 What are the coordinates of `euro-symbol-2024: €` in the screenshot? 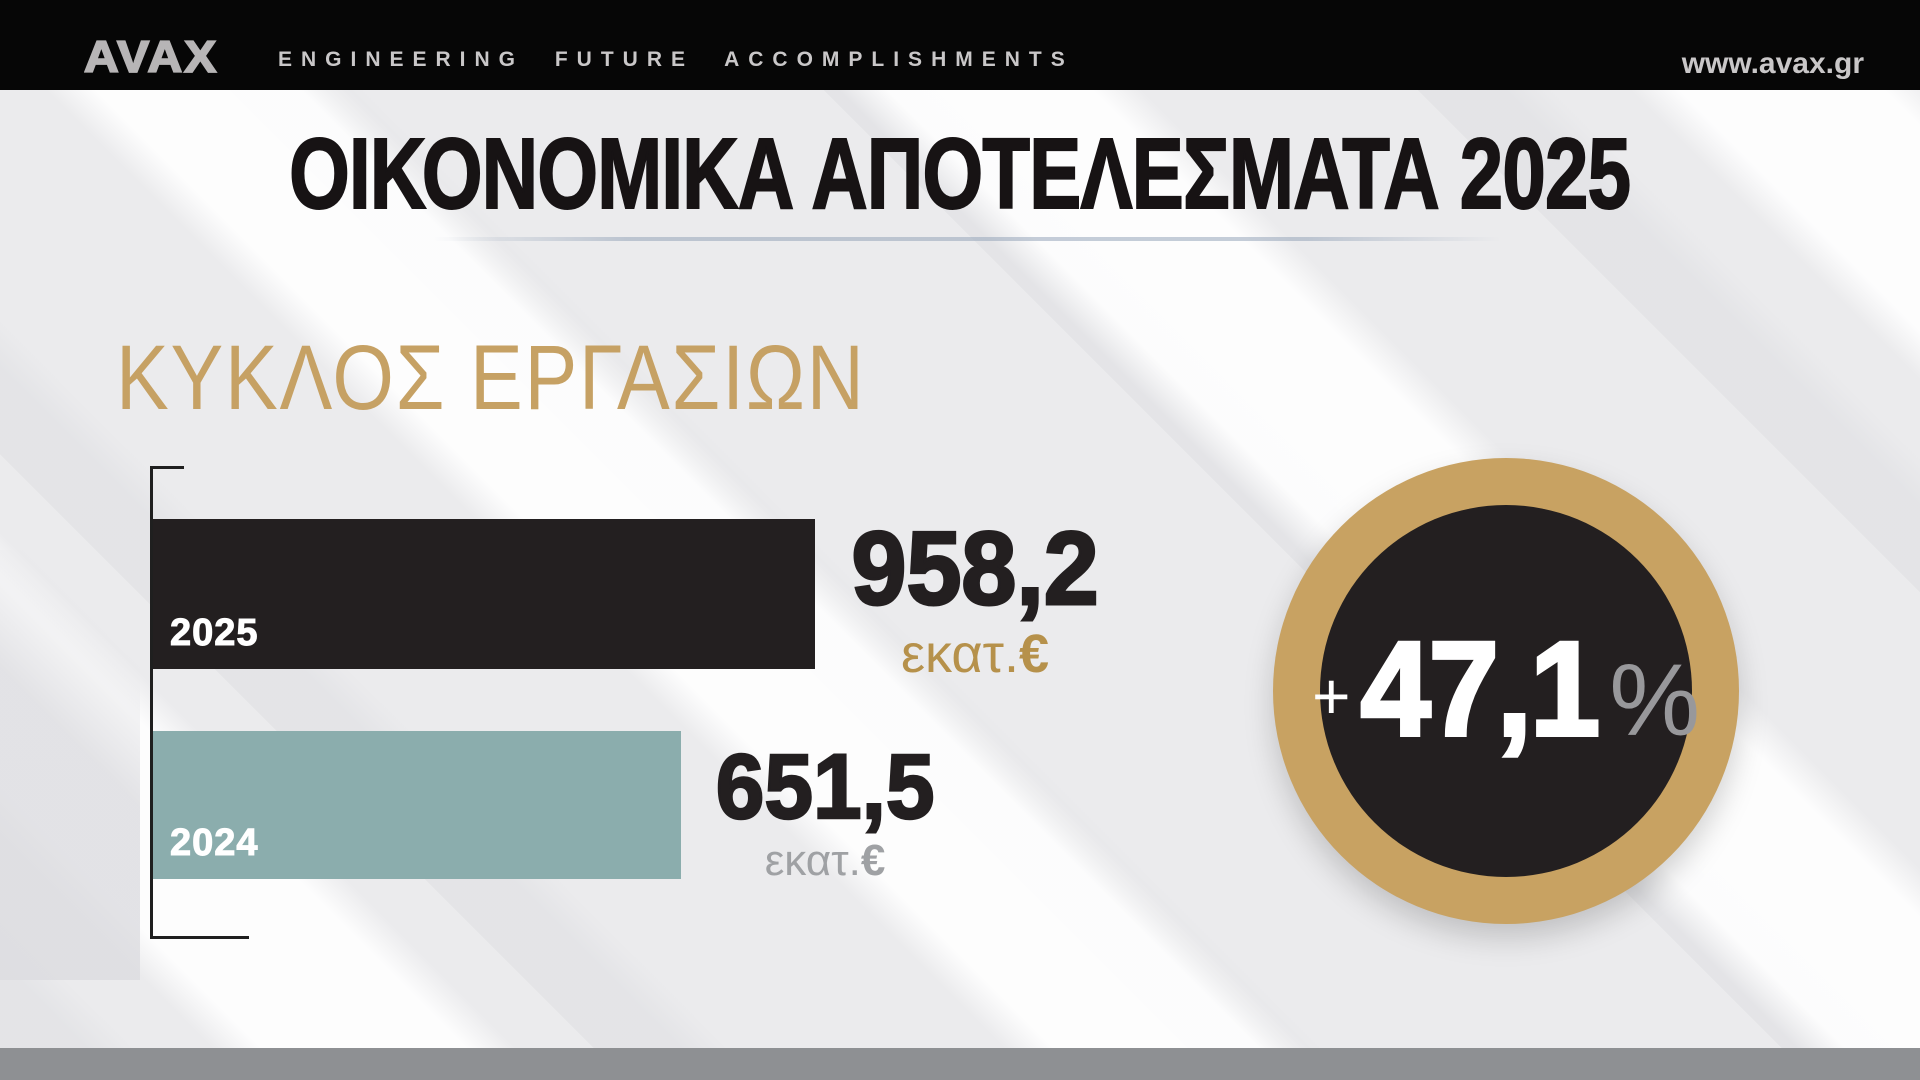 It's located at (873, 861).